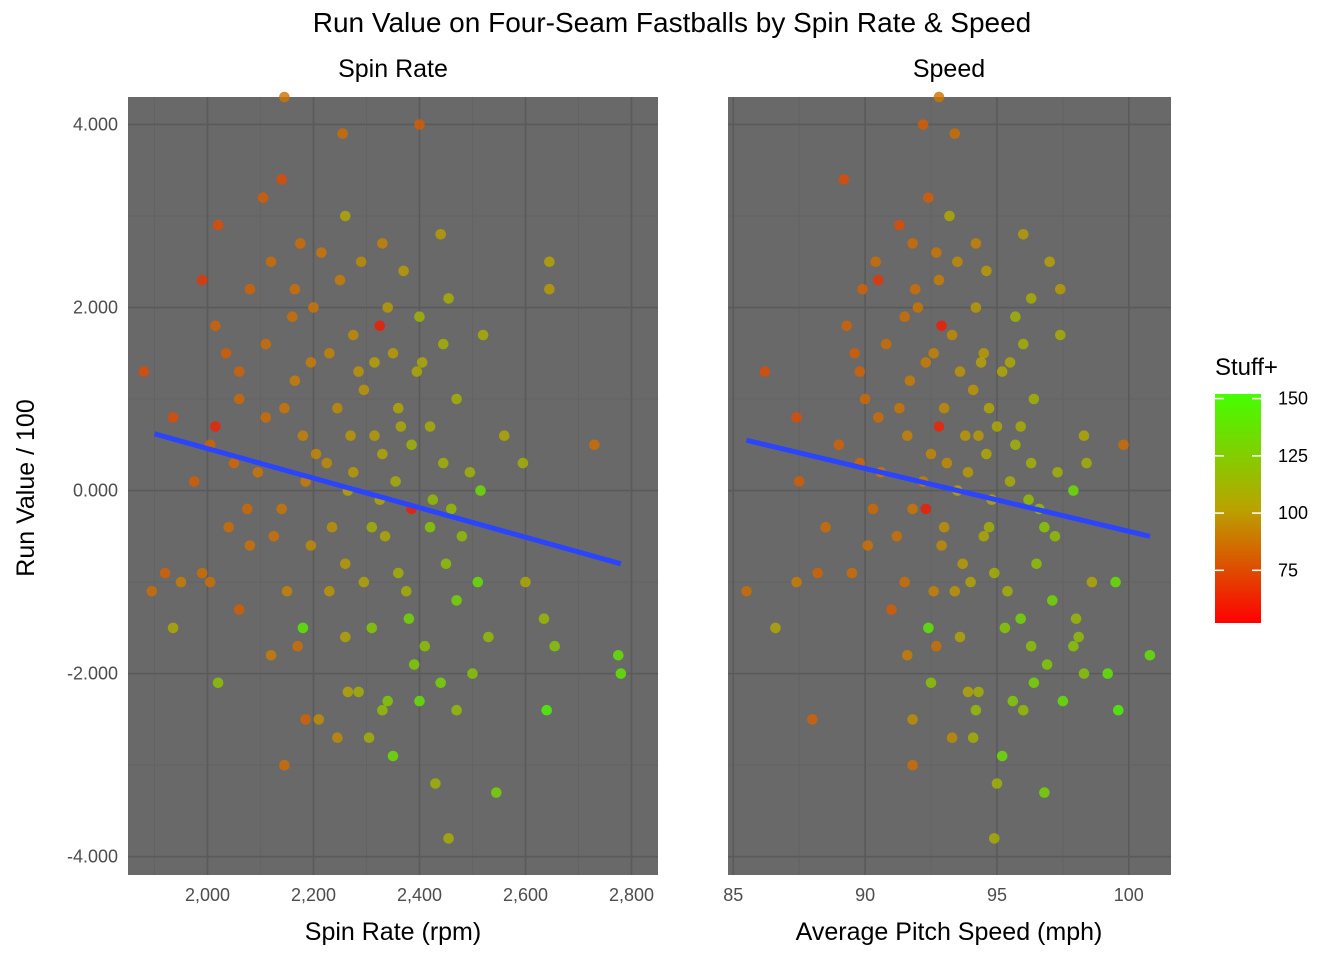 This screenshot has width=1344, height=960. I want to click on colorbar, so click(1238, 508).